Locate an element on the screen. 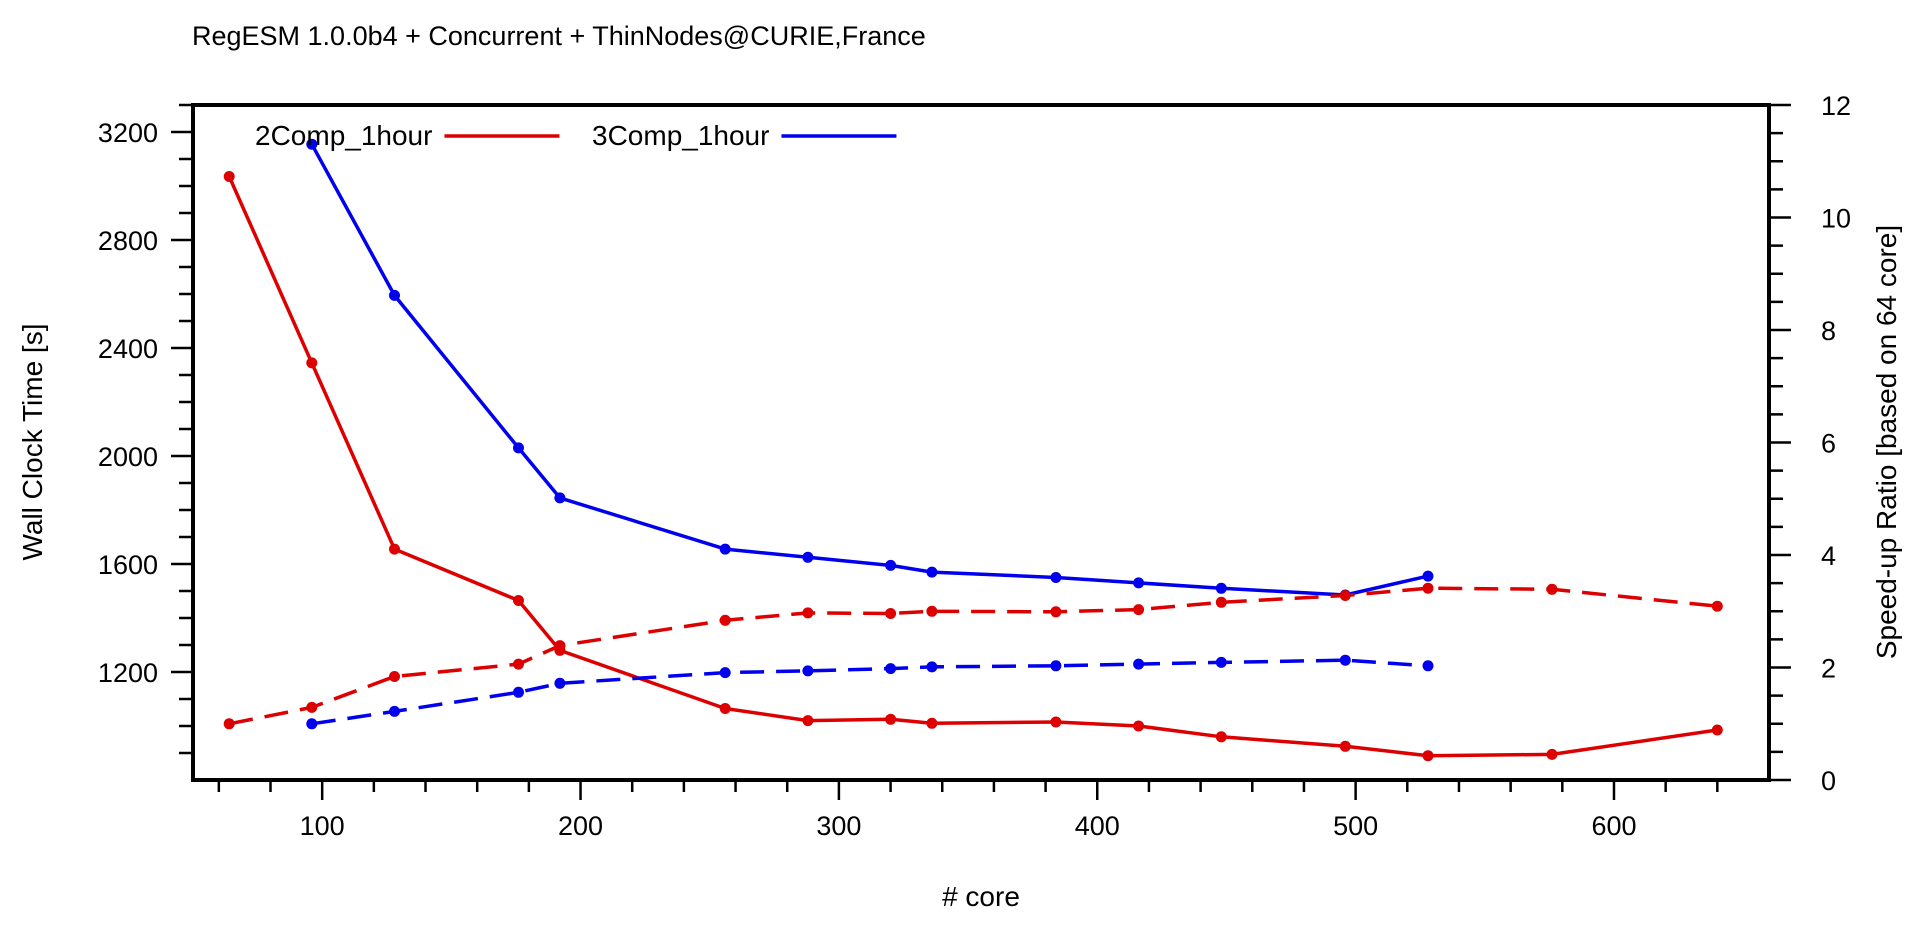 This screenshot has height=925, width=1930. x-tick-label: 100 is located at coordinates (322, 826).